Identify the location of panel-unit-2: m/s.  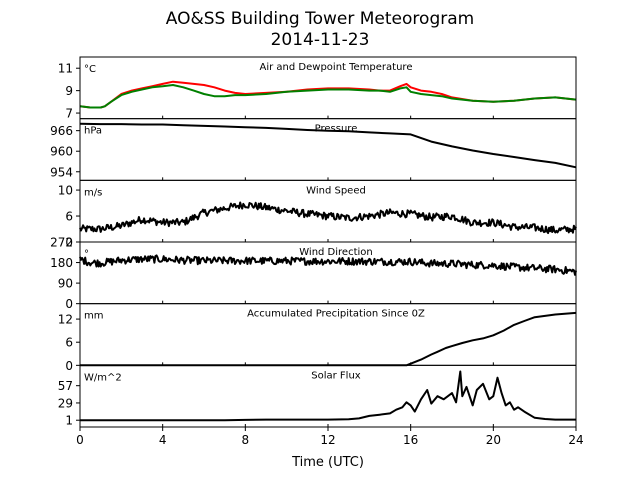
(93, 192).